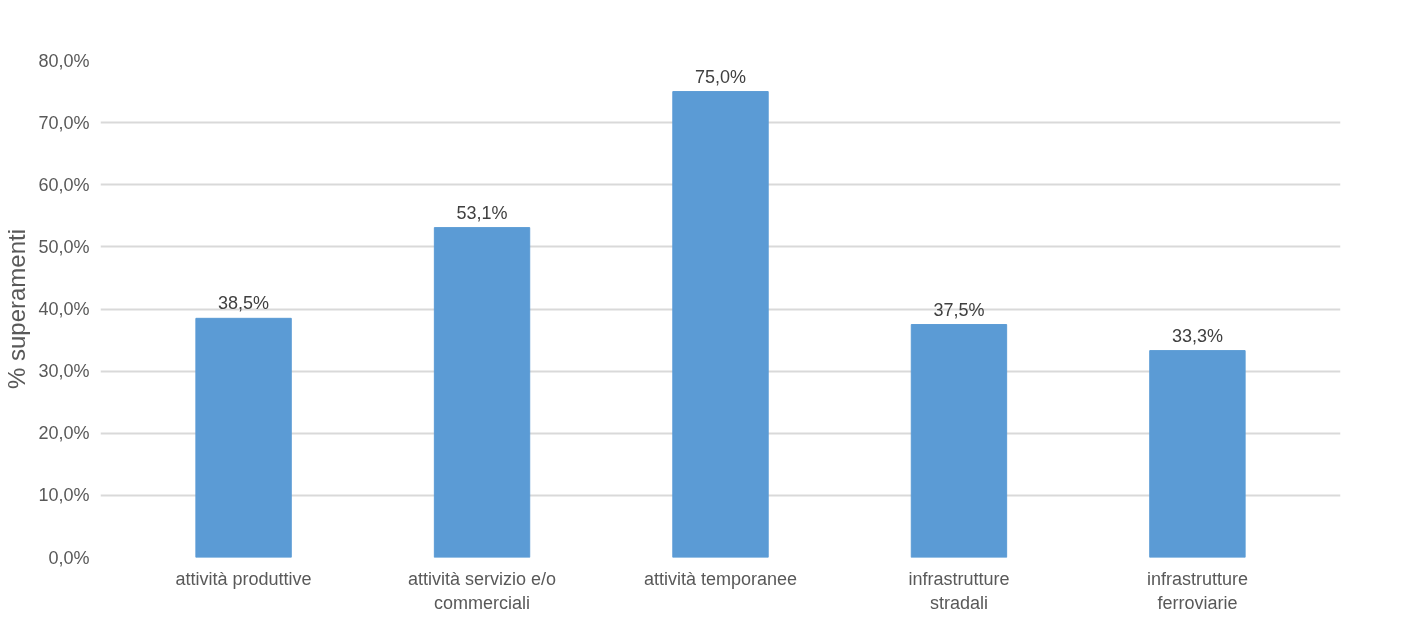  I want to click on y-tick-label: 30,0%, so click(64, 371).